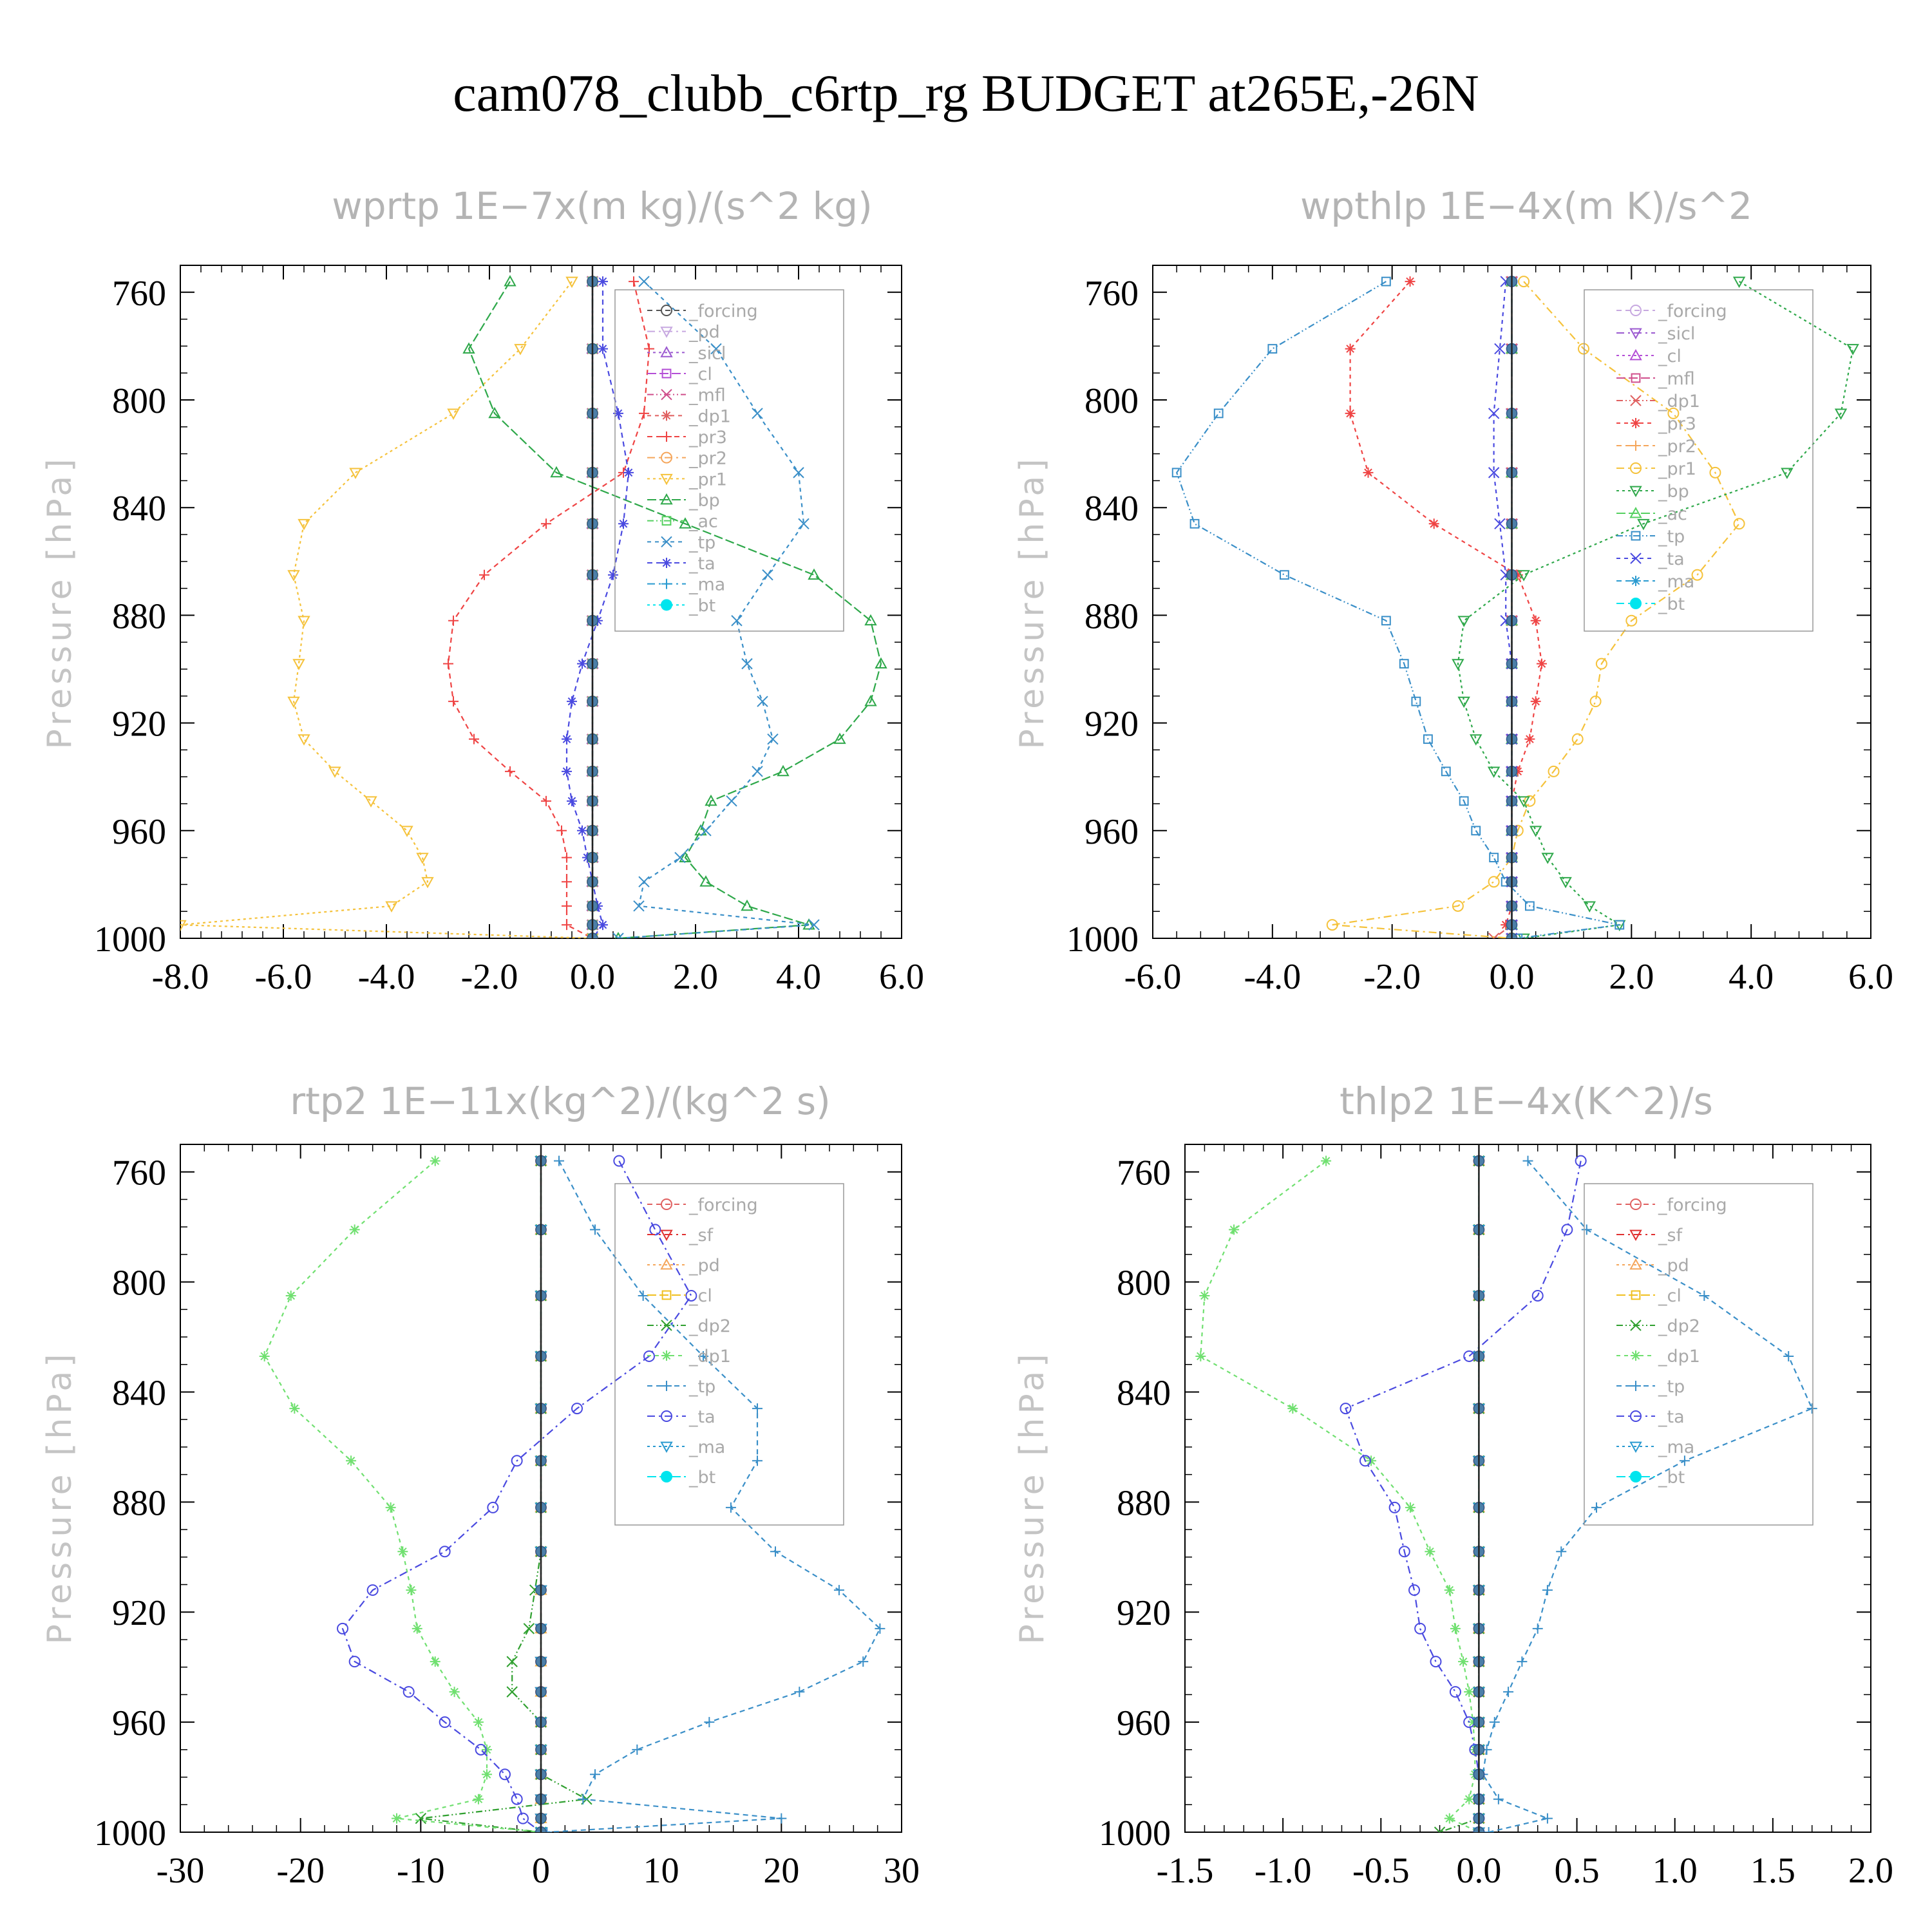 The width and height of the screenshot is (1932, 1932). I want to click on x-tick-label: 0.0, so click(592, 977).